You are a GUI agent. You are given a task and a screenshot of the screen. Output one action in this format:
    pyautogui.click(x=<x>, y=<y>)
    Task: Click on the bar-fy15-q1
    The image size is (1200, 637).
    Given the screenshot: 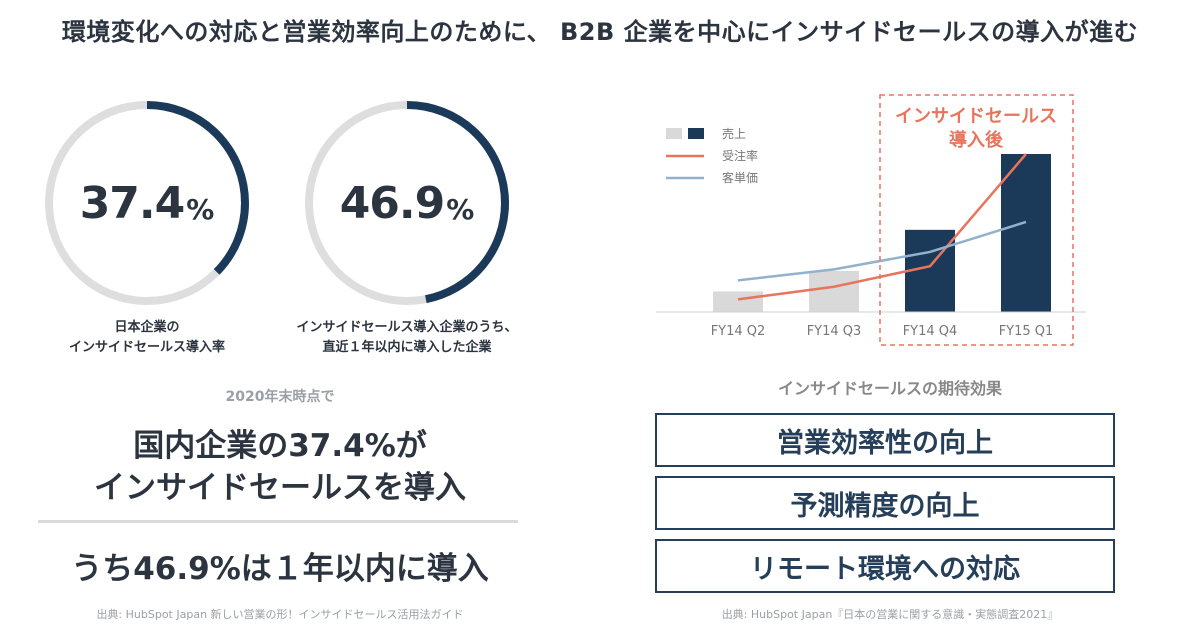 What is the action you would take?
    pyautogui.click(x=1026, y=233)
    